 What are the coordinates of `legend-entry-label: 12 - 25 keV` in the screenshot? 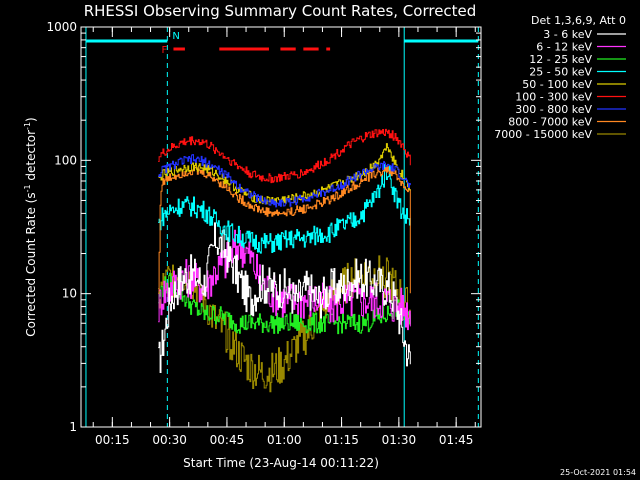 It's located at (560, 59).